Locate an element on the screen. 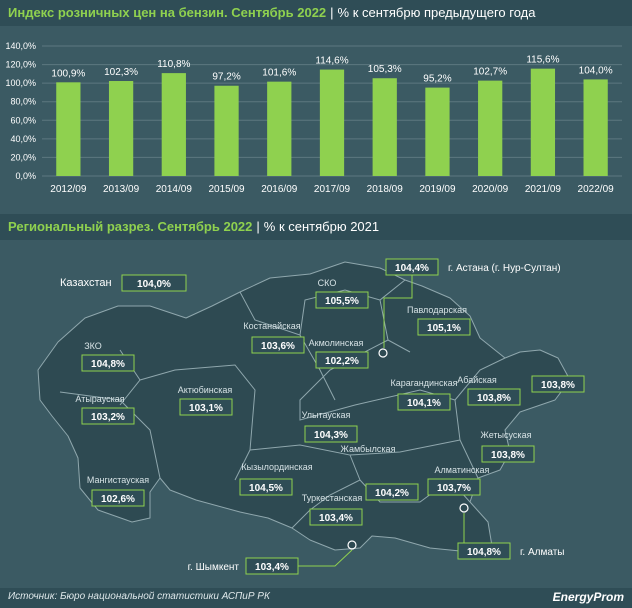 This screenshot has height=608, width=632. y-tick-label: 80,0% is located at coordinates (23, 102).